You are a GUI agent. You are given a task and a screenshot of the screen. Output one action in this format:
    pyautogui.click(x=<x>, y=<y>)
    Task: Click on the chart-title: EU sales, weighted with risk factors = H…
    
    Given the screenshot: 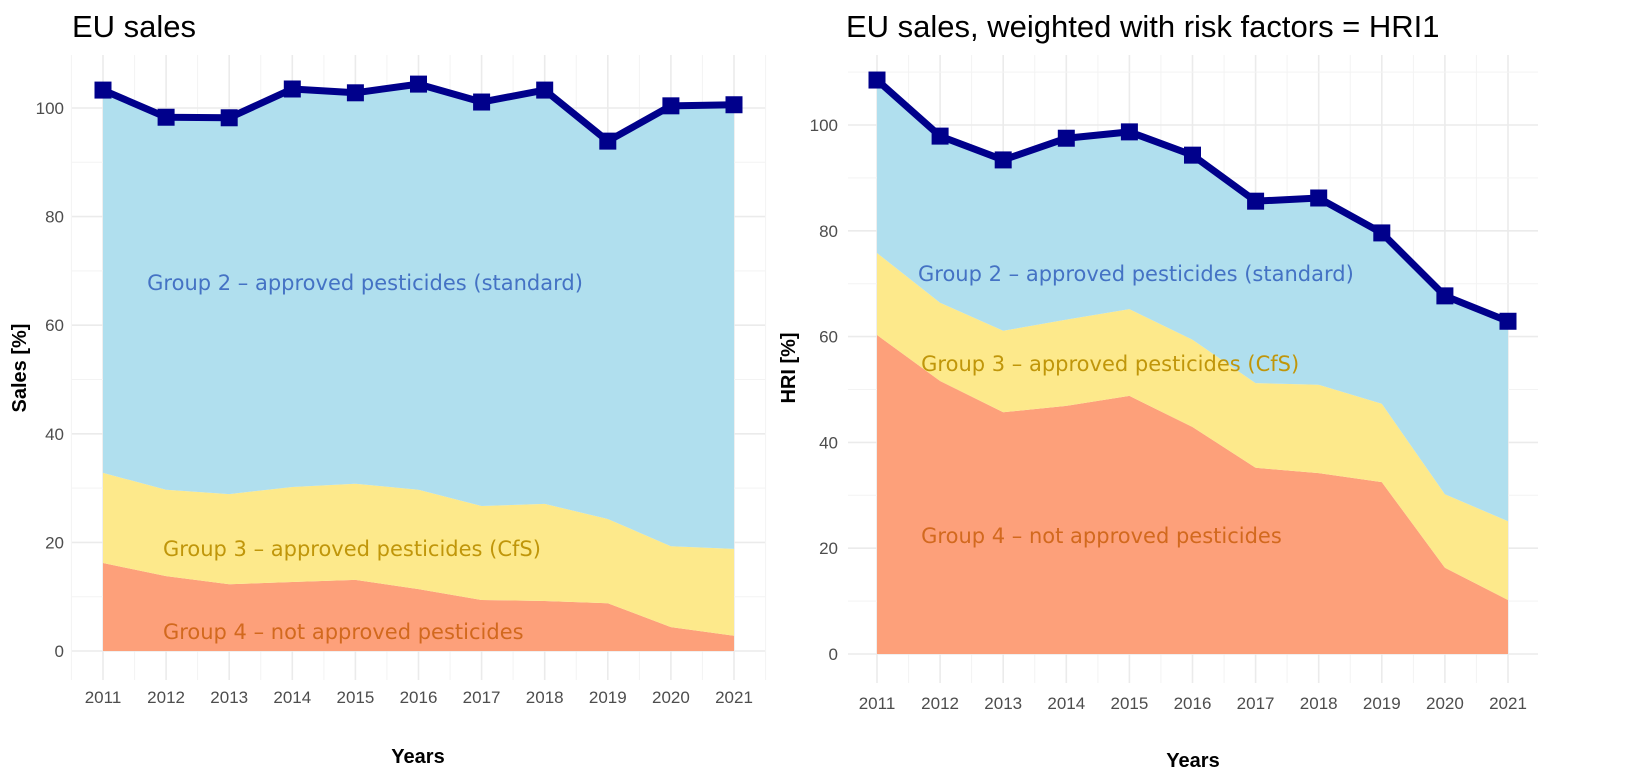 What is the action you would take?
    pyautogui.click(x=1143, y=26)
    